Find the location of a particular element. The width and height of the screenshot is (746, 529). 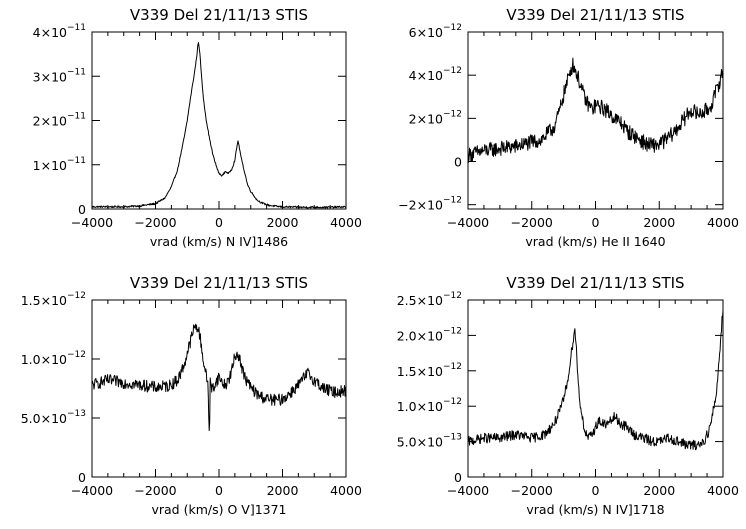

y-tick-label: 4×10⁻¹¹ is located at coordinates (59, 31).